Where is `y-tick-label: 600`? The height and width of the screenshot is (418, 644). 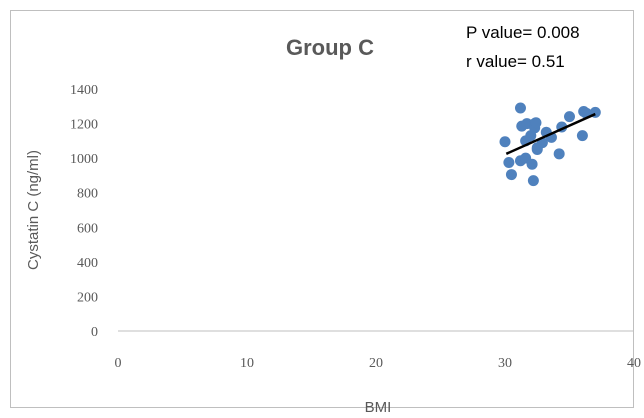 y-tick-label: 600 is located at coordinates (87, 228).